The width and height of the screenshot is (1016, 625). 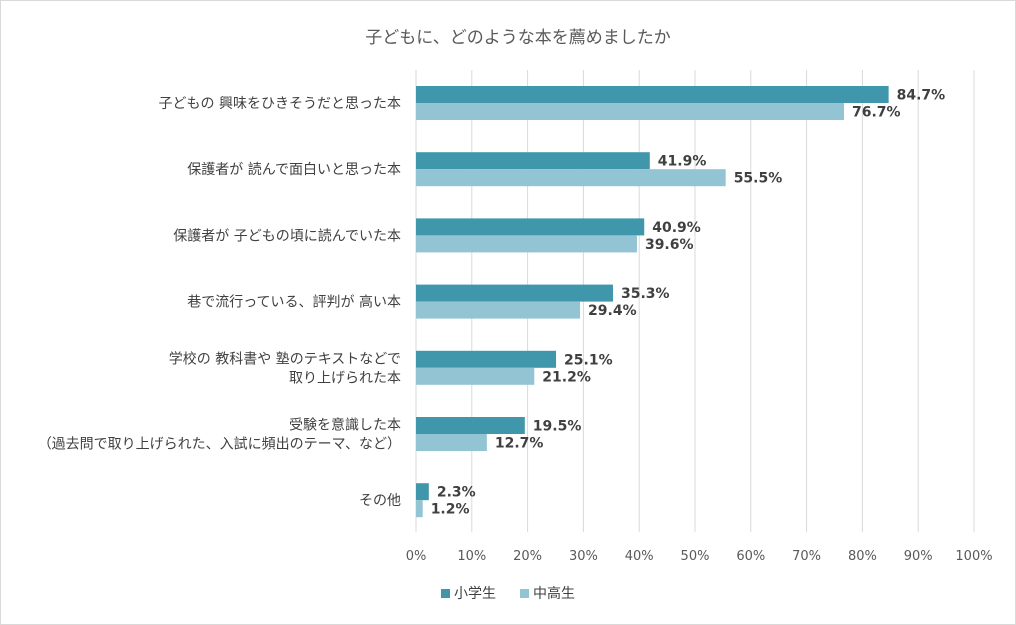 What do you see at coordinates (645, 294) in the screenshot?
I see `data-label: 35.3%` at bounding box center [645, 294].